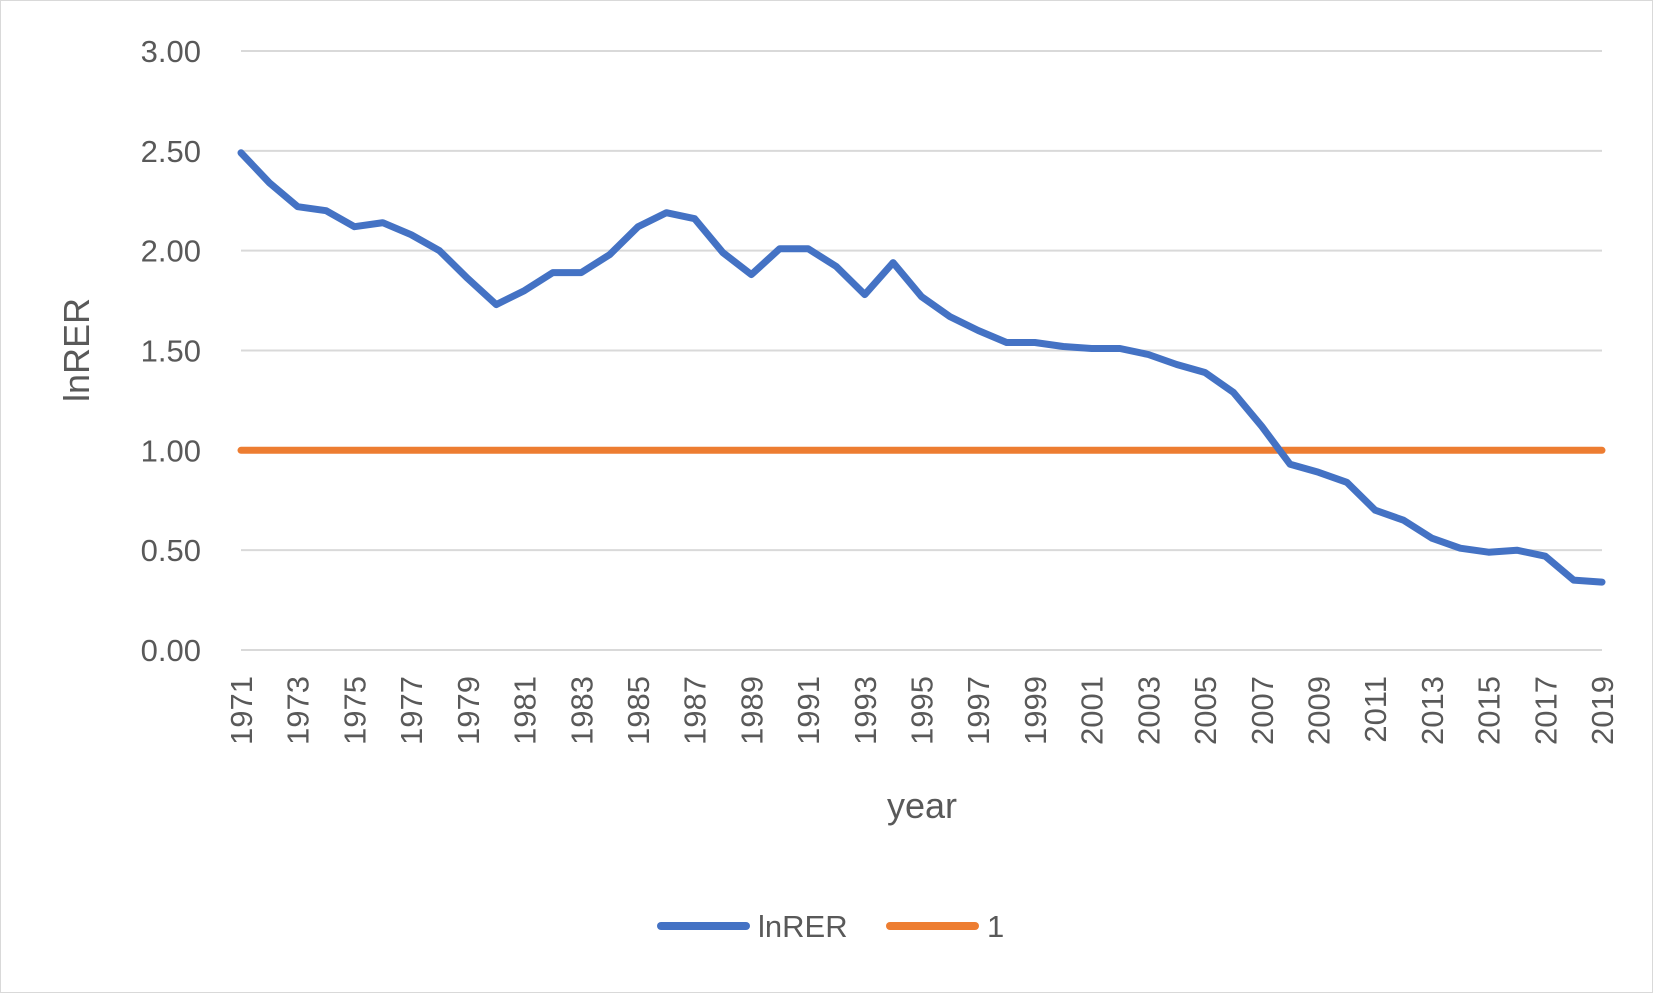 Image resolution: width=1653 pixels, height=994 pixels. What do you see at coordinates (922, 805) in the screenshot?
I see `x-axis-title: year` at bounding box center [922, 805].